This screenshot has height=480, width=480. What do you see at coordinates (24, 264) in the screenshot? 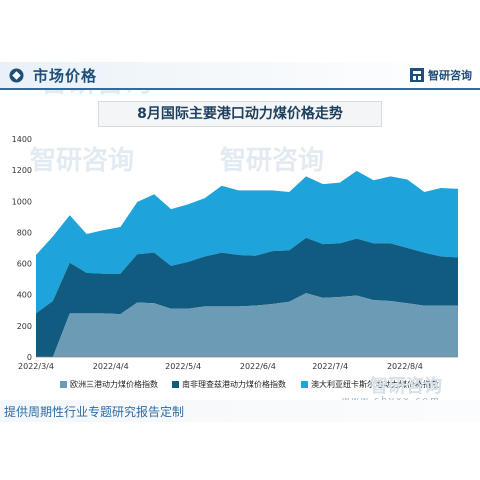
I see `y-tick-label: 600` at bounding box center [24, 264].